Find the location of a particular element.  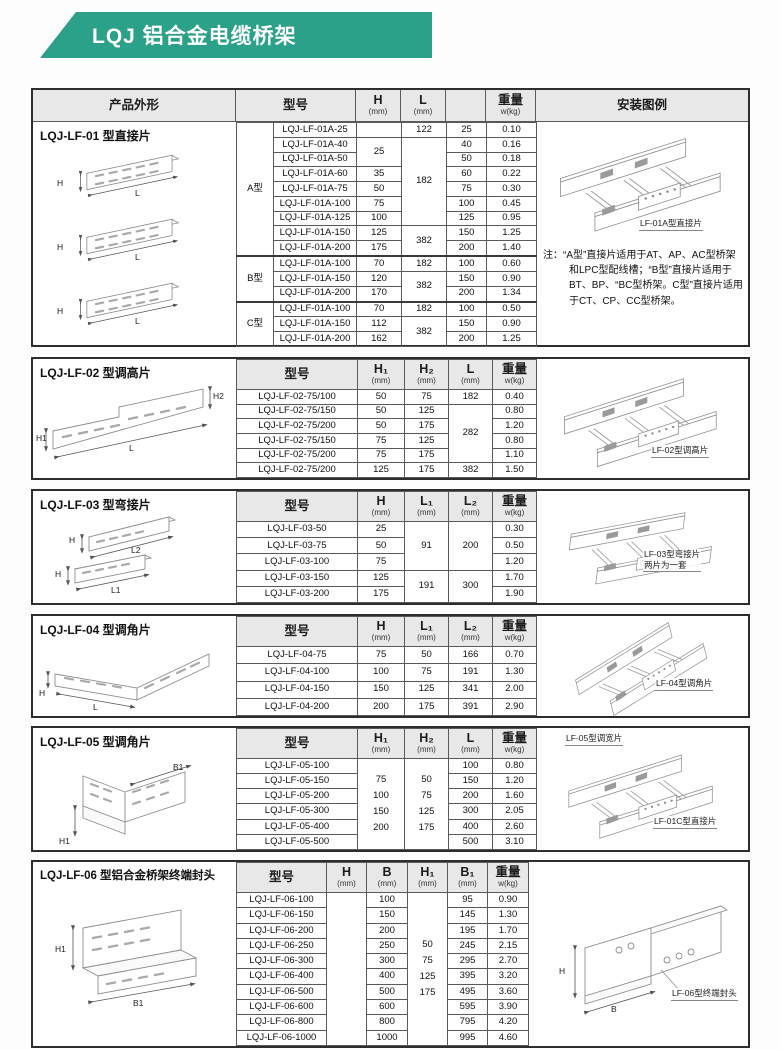

table-cell: LQJ-LF-06-150 is located at coordinates (281, 915).